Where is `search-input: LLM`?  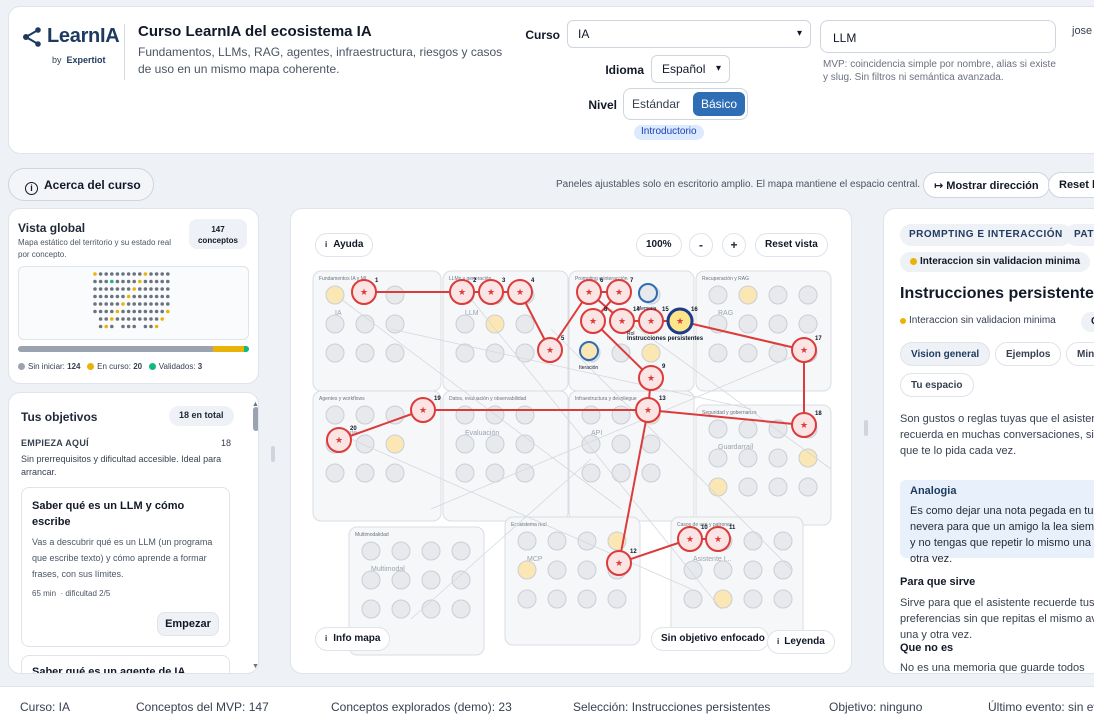 search-input: LLM is located at coordinates (938, 36).